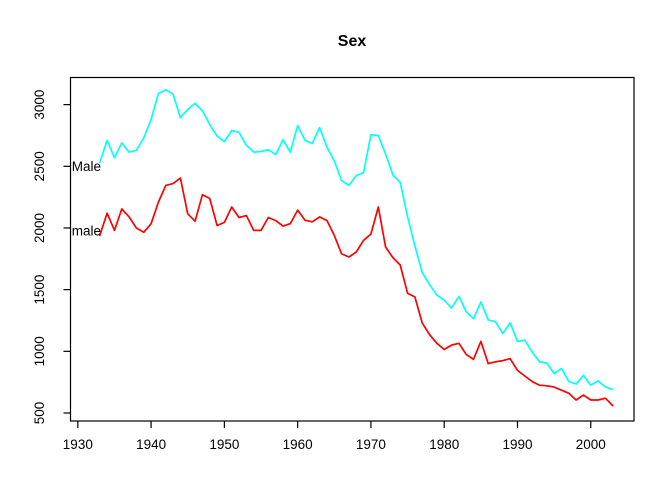 The height and width of the screenshot is (480, 672). I want to click on y-tick-label: 500, so click(39, 413).